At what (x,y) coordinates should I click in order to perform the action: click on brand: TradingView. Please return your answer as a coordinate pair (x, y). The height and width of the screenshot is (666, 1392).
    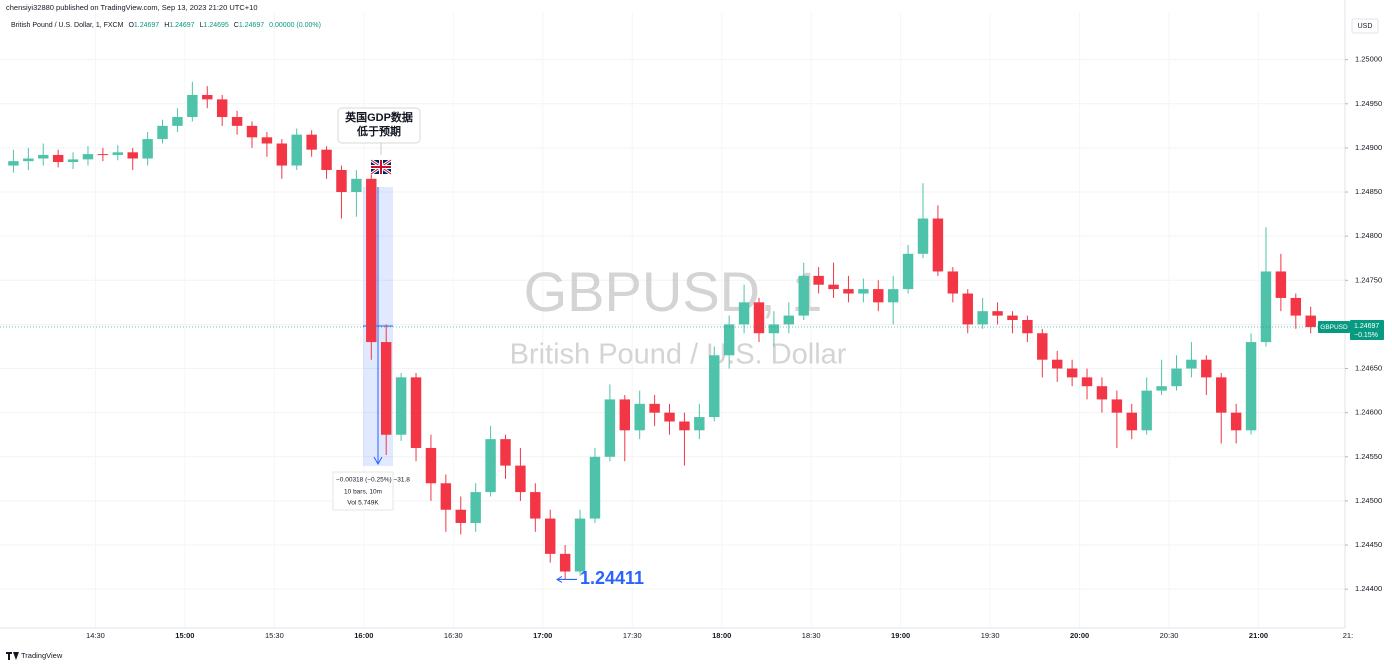
    Looking at the image, I should click on (42, 655).